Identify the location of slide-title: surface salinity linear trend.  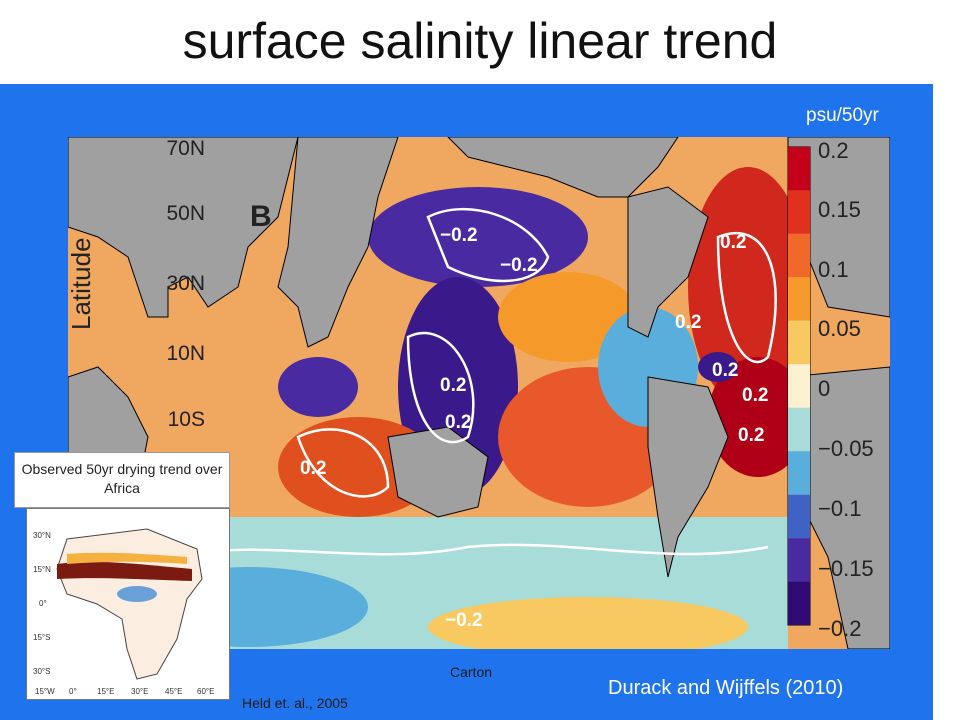
(480, 41).